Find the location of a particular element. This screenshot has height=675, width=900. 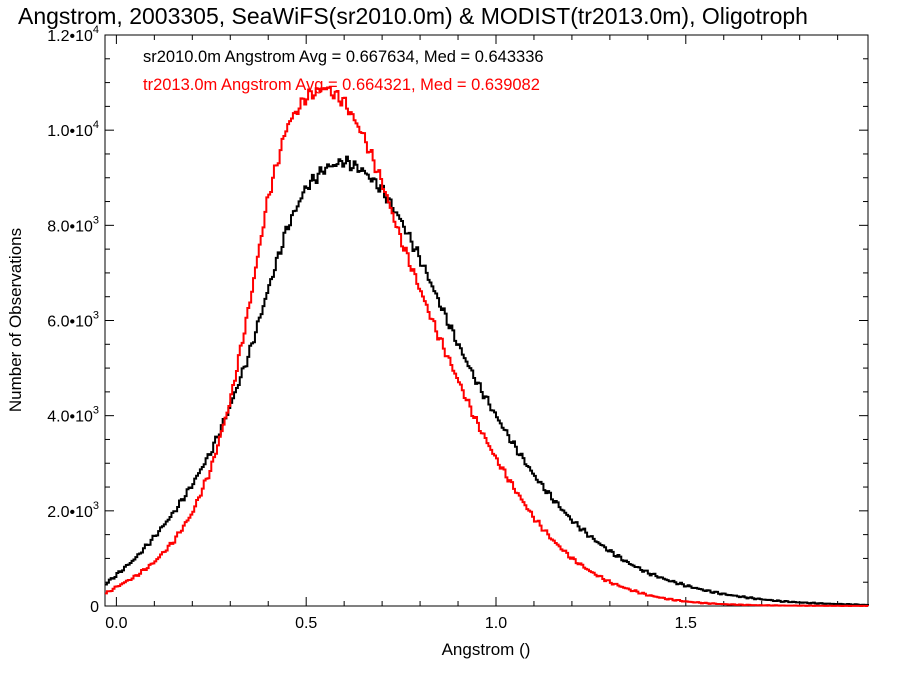

x-tick-label: 1.5 is located at coordinates (686, 623).